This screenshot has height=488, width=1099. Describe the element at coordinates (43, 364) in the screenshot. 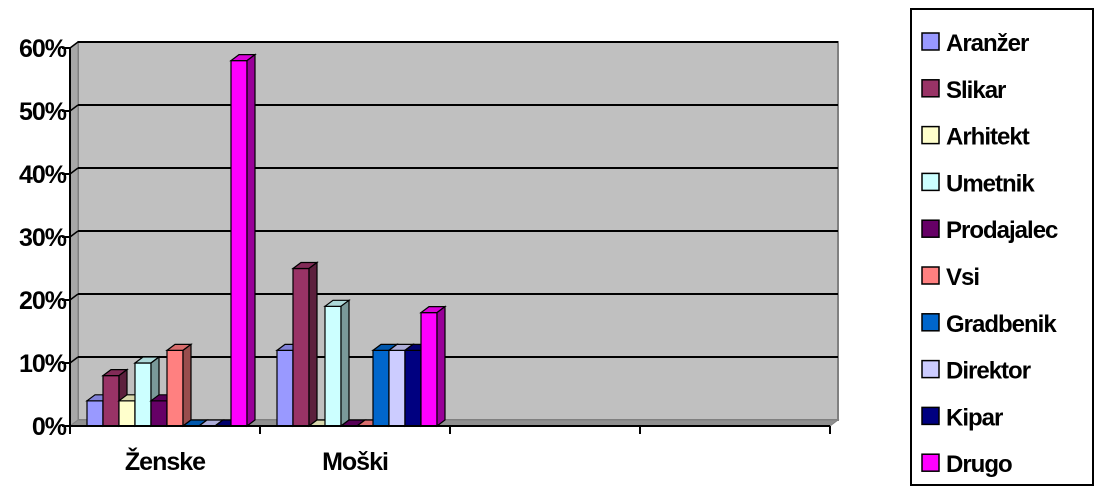

I see `y-tick-label: 10%` at that location.